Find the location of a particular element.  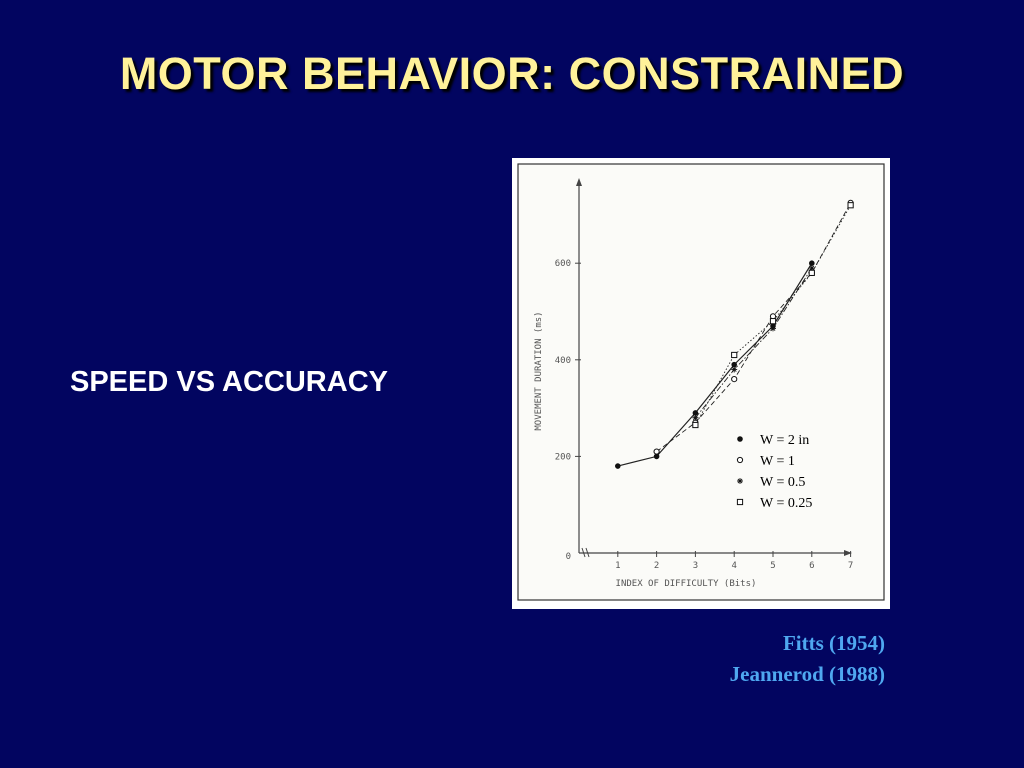

citations: Fitts (1954) Jeannerod (1988) is located at coordinates (807, 659).